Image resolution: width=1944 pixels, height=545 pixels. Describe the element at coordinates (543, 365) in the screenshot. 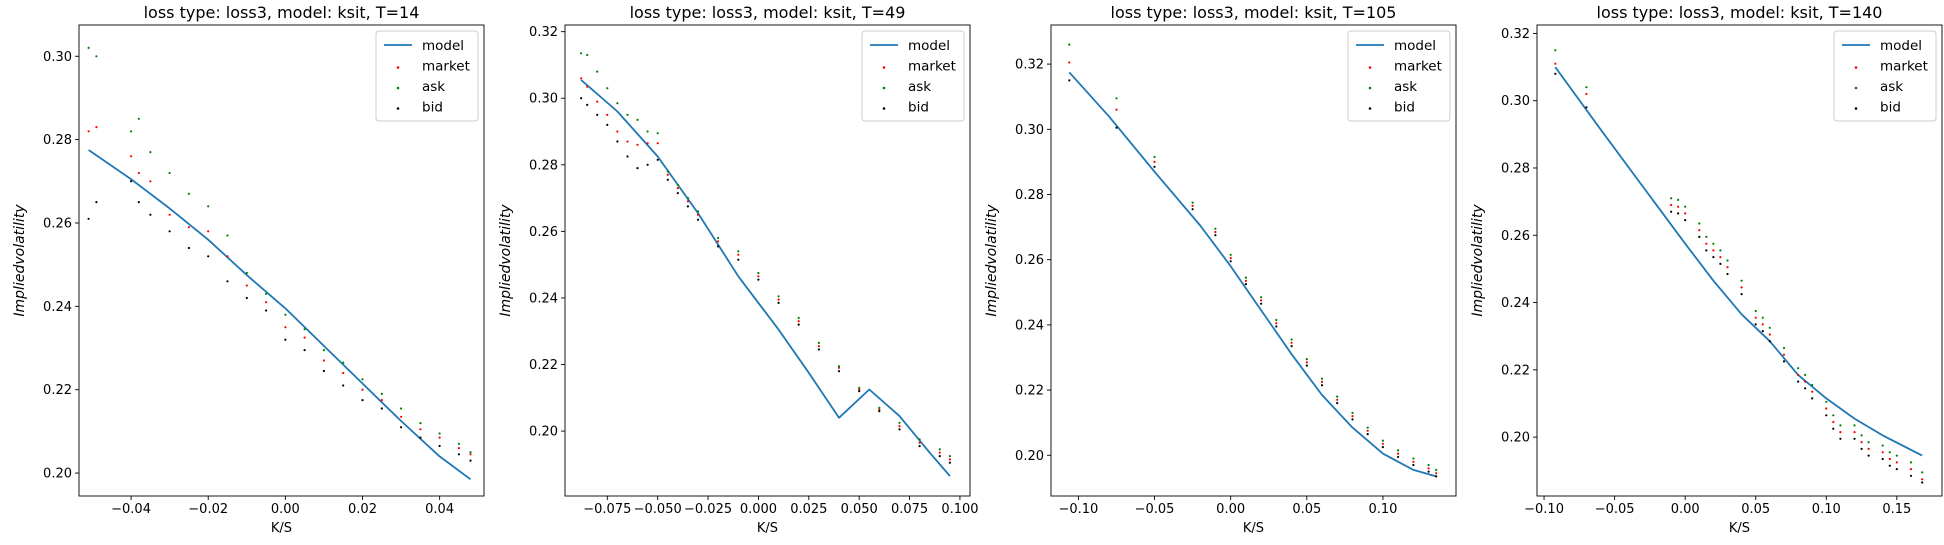

I see `y-tick-label: 0.22` at that location.